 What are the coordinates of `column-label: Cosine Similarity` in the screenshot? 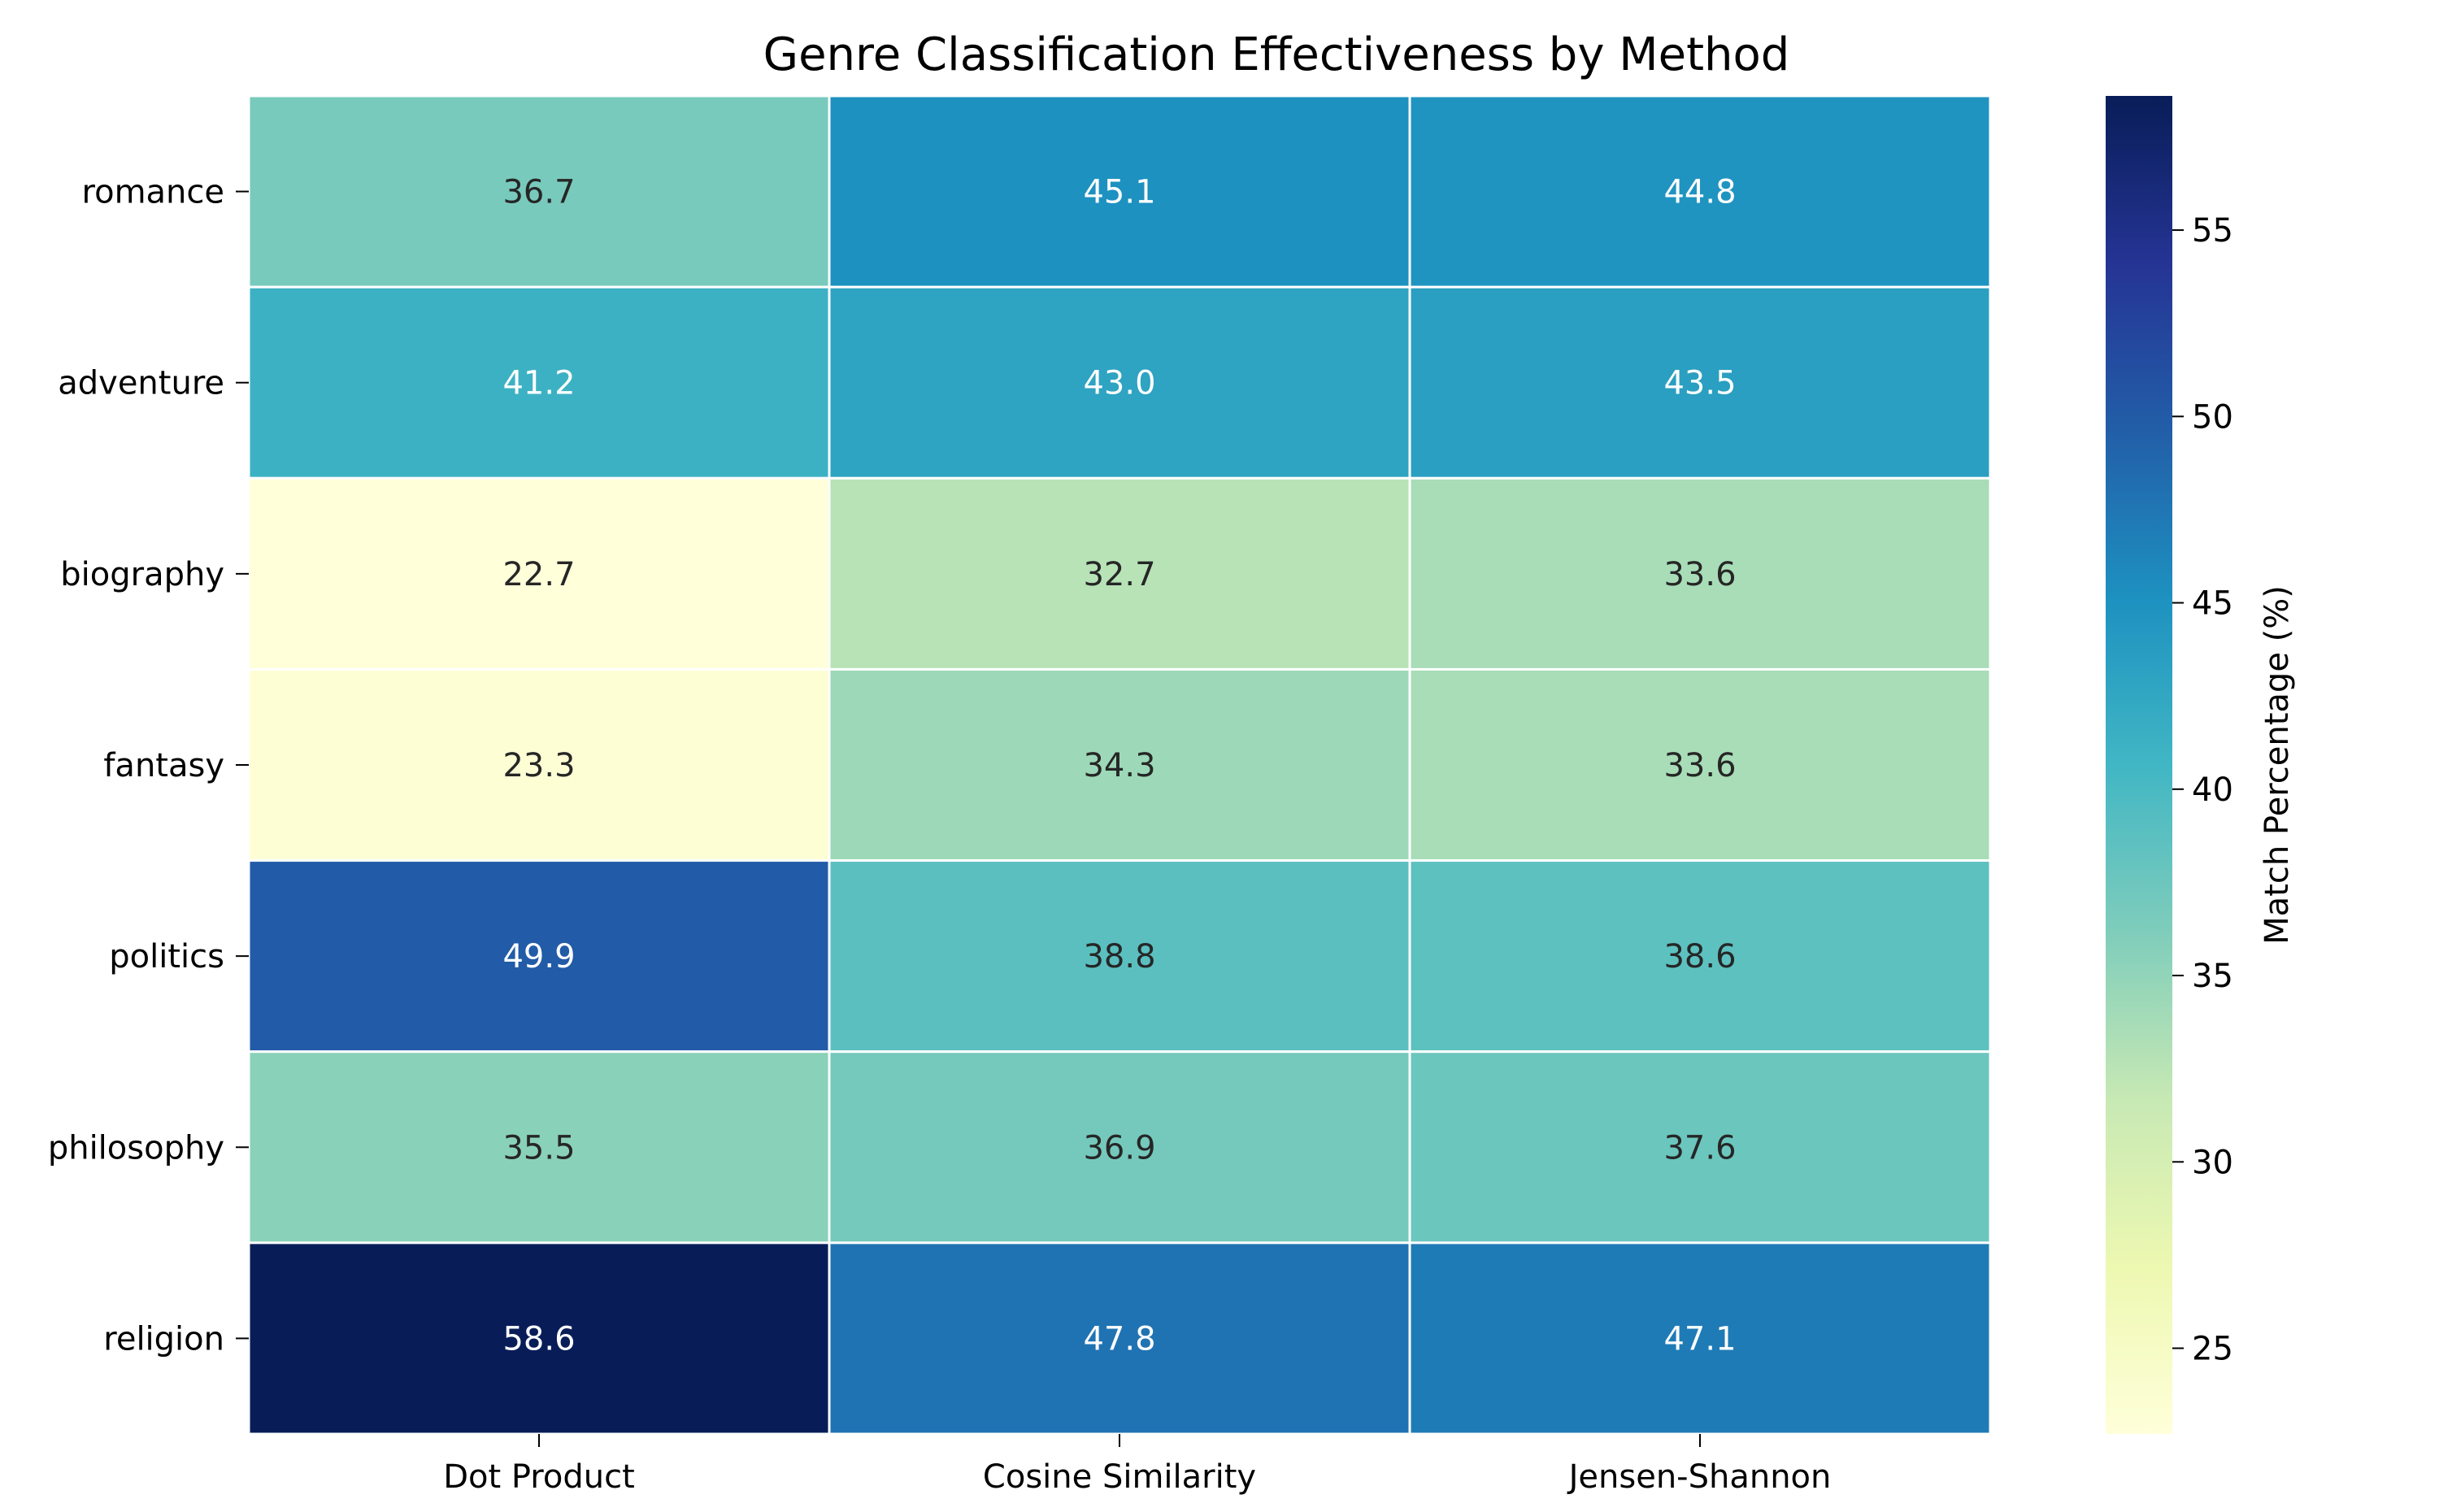 It's located at (1119, 1477).